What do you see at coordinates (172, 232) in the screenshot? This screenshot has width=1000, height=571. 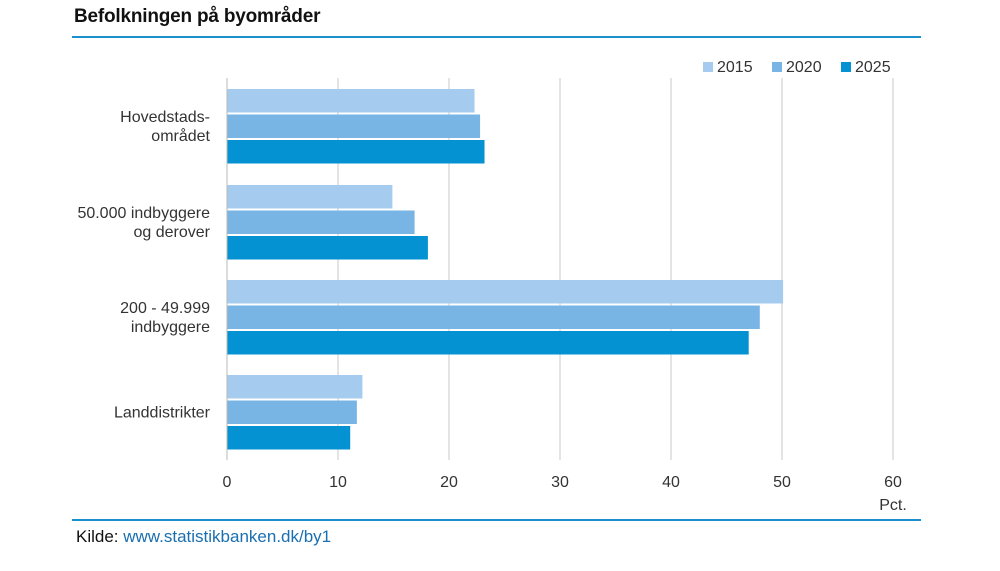 I see `category-label-1-1: og derover` at bounding box center [172, 232].